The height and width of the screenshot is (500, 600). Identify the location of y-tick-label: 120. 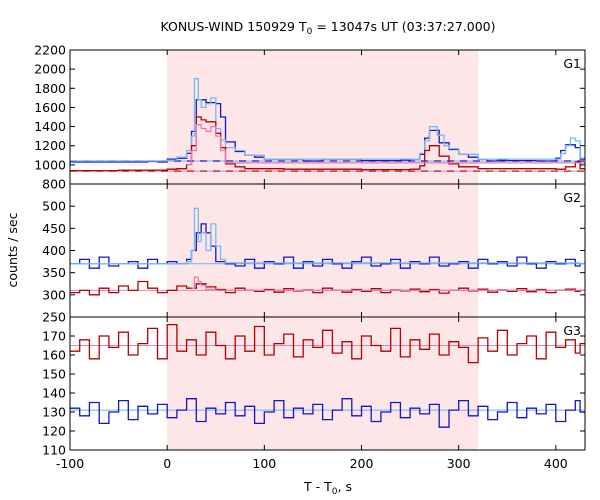
(54, 431).